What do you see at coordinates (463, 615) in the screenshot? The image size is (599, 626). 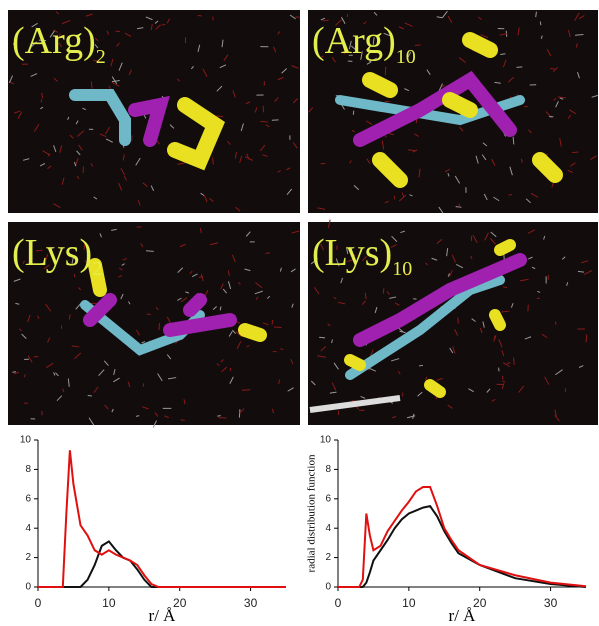 I see `x-axis-label: r/ Å` at bounding box center [463, 615].